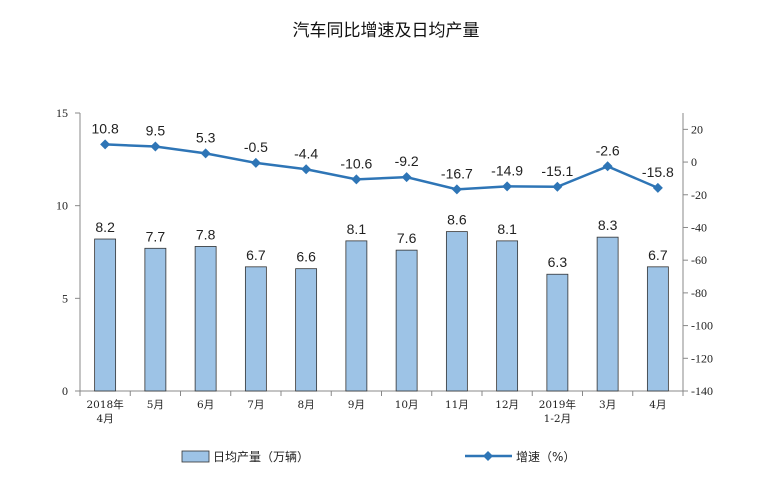  I want to click on line-value-label: -10.6, so click(356, 163).